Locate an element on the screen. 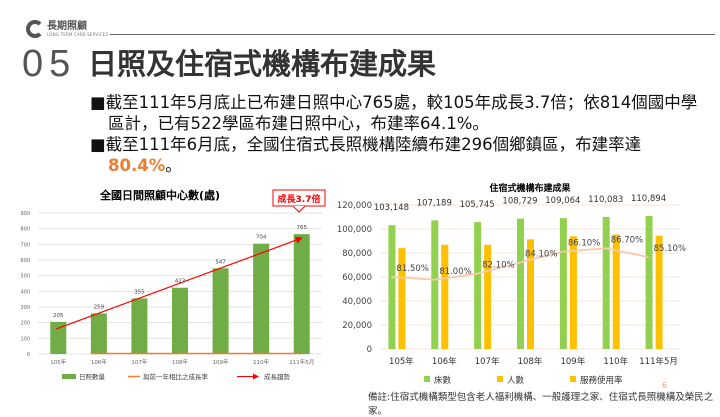  y-tick-label: 40,000 is located at coordinates (357, 302).